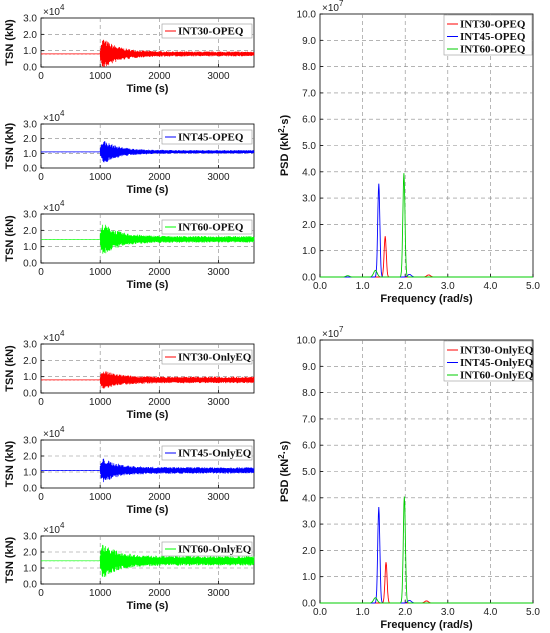  What do you see at coordinates (363, 612) in the screenshot?
I see `x-tick-label: 1.0` at bounding box center [363, 612].